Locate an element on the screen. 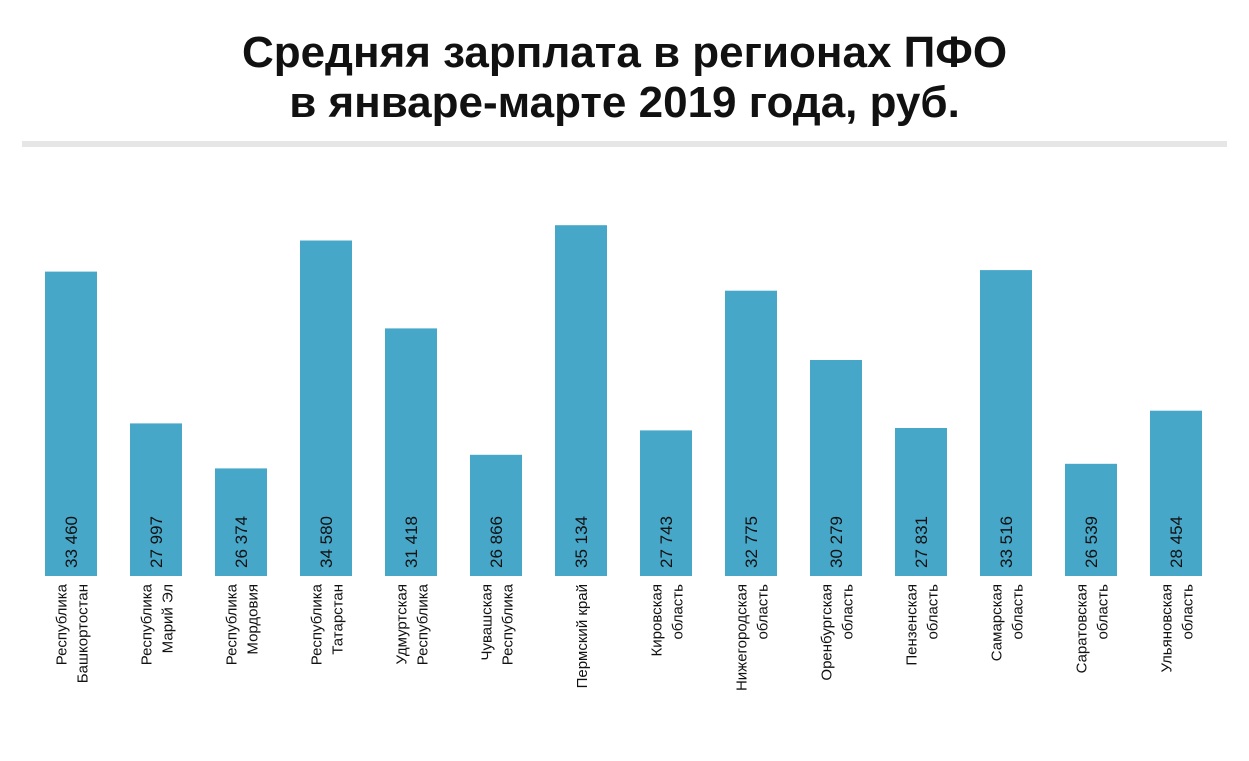 The width and height of the screenshot is (1249, 761). category-label-1-line-1: Республика is located at coordinates (62, 624).